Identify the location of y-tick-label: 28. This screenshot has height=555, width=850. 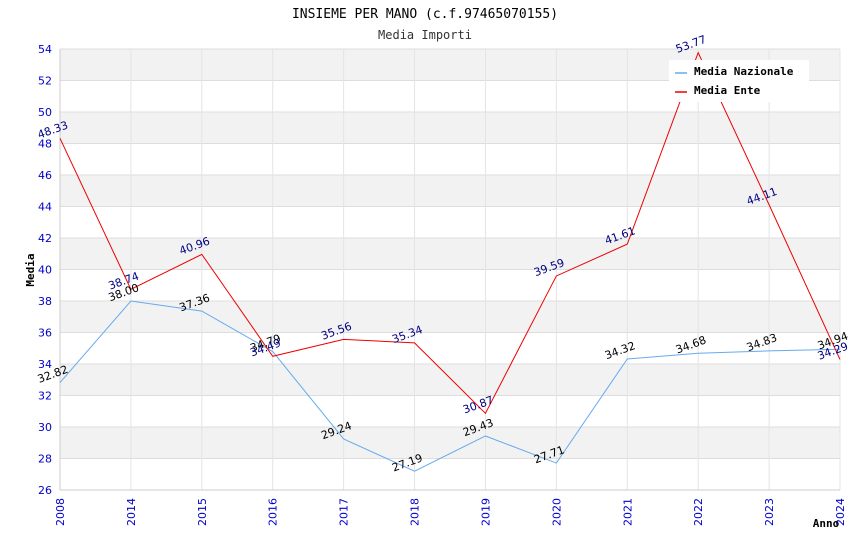
(45, 459).